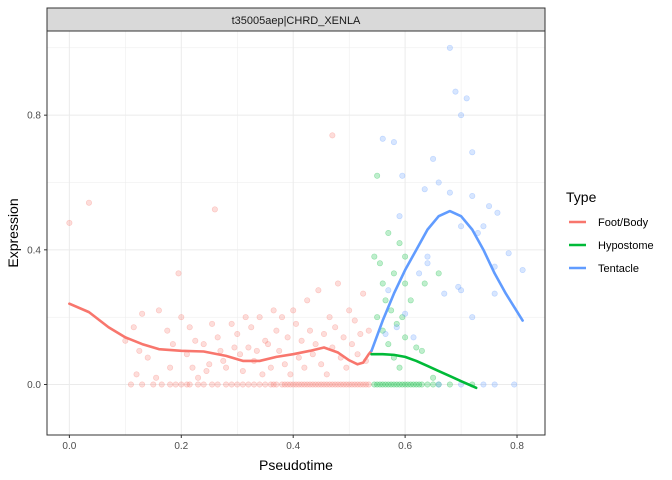 This screenshot has height=480, width=672. What do you see at coordinates (37, 251) in the screenshot?
I see `y-axis: 0.0 0.4 0.8` at bounding box center [37, 251].